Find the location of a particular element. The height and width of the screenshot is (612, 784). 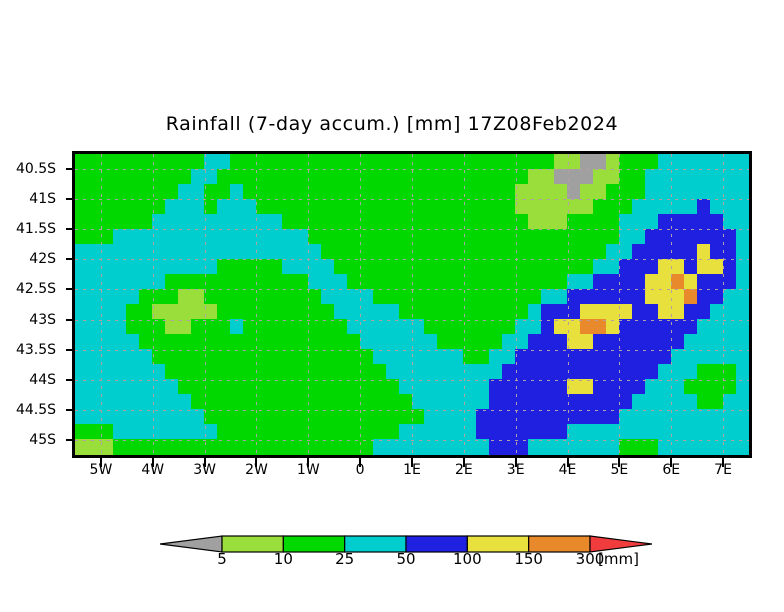

colorbar-unit-label: [mm] is located at coordinates (618, 559).